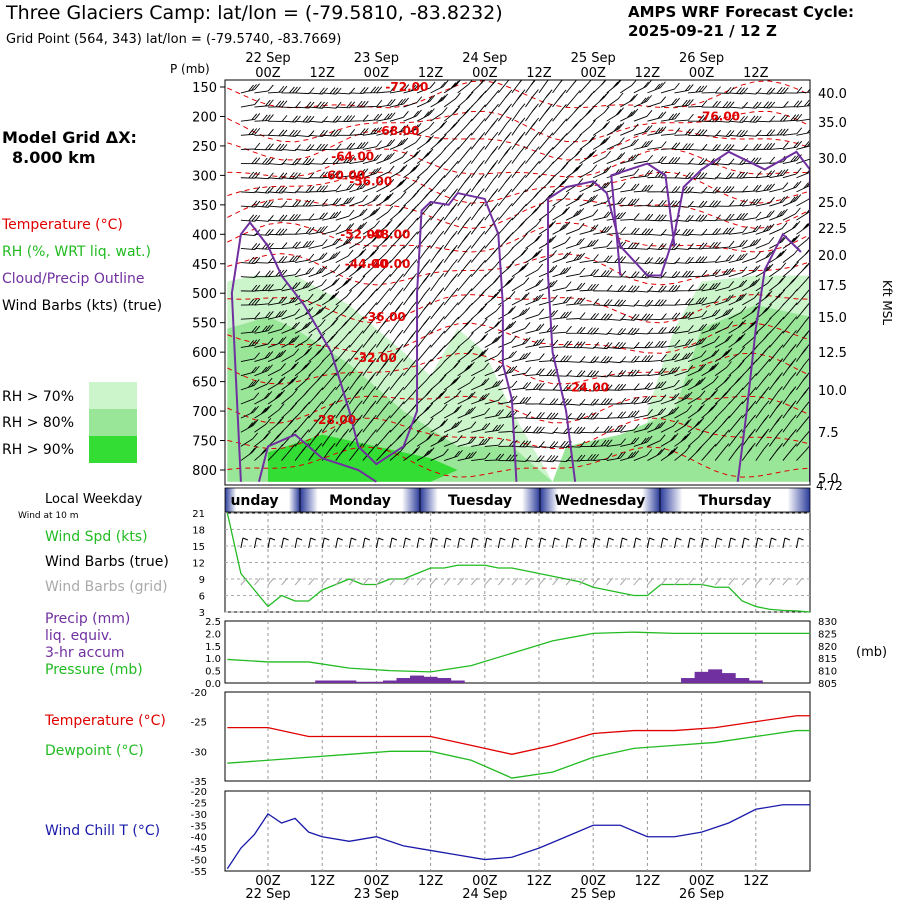 This screenshot has width=900, height=900. What do you see at coordinates (832, 159) in the screenshot?
I see `height-tick-label: 30.0` at bounding box center [832, 159].